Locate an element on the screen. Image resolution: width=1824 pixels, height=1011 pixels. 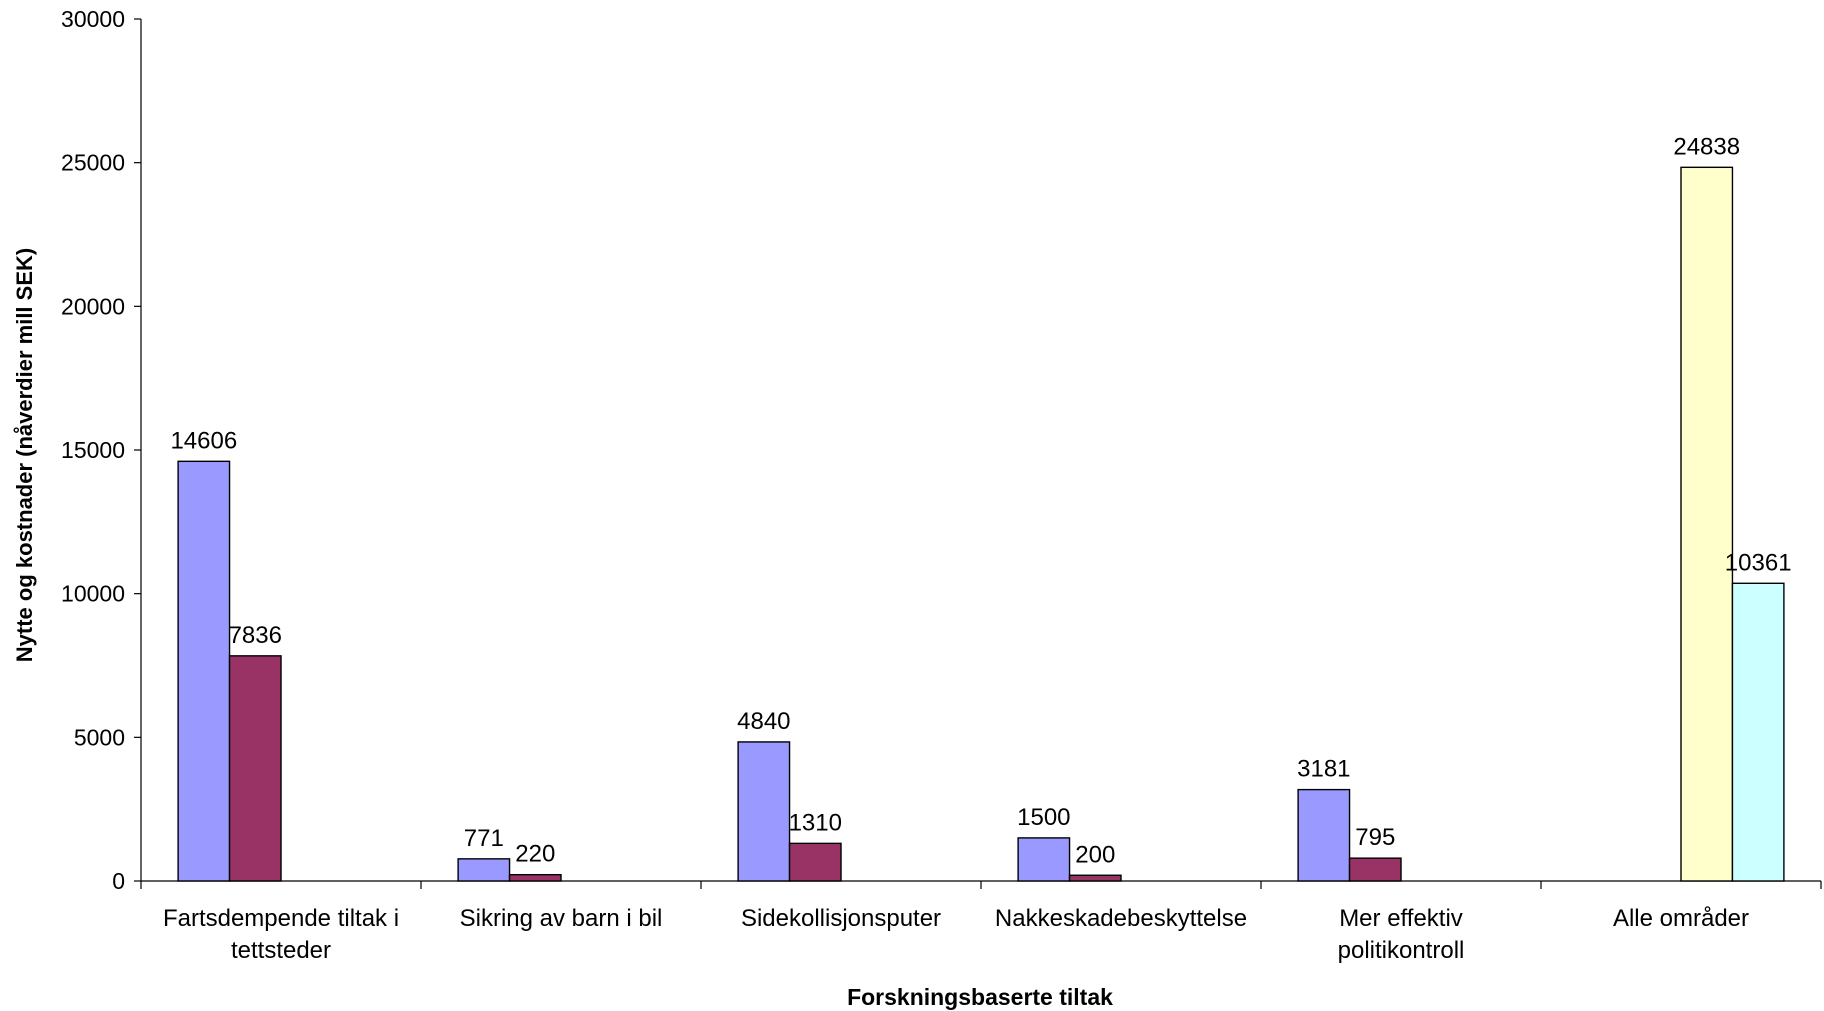
category-label: Sikring av barn i bil is located at coordinates (561, 918).